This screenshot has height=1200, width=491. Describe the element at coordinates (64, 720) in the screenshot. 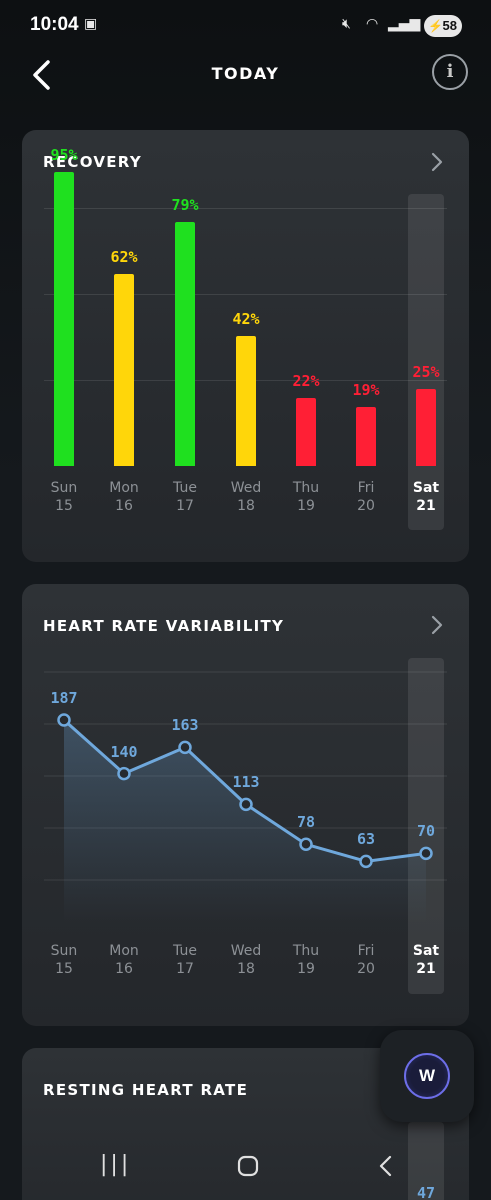

I see `hrv-point-sun` at that location.